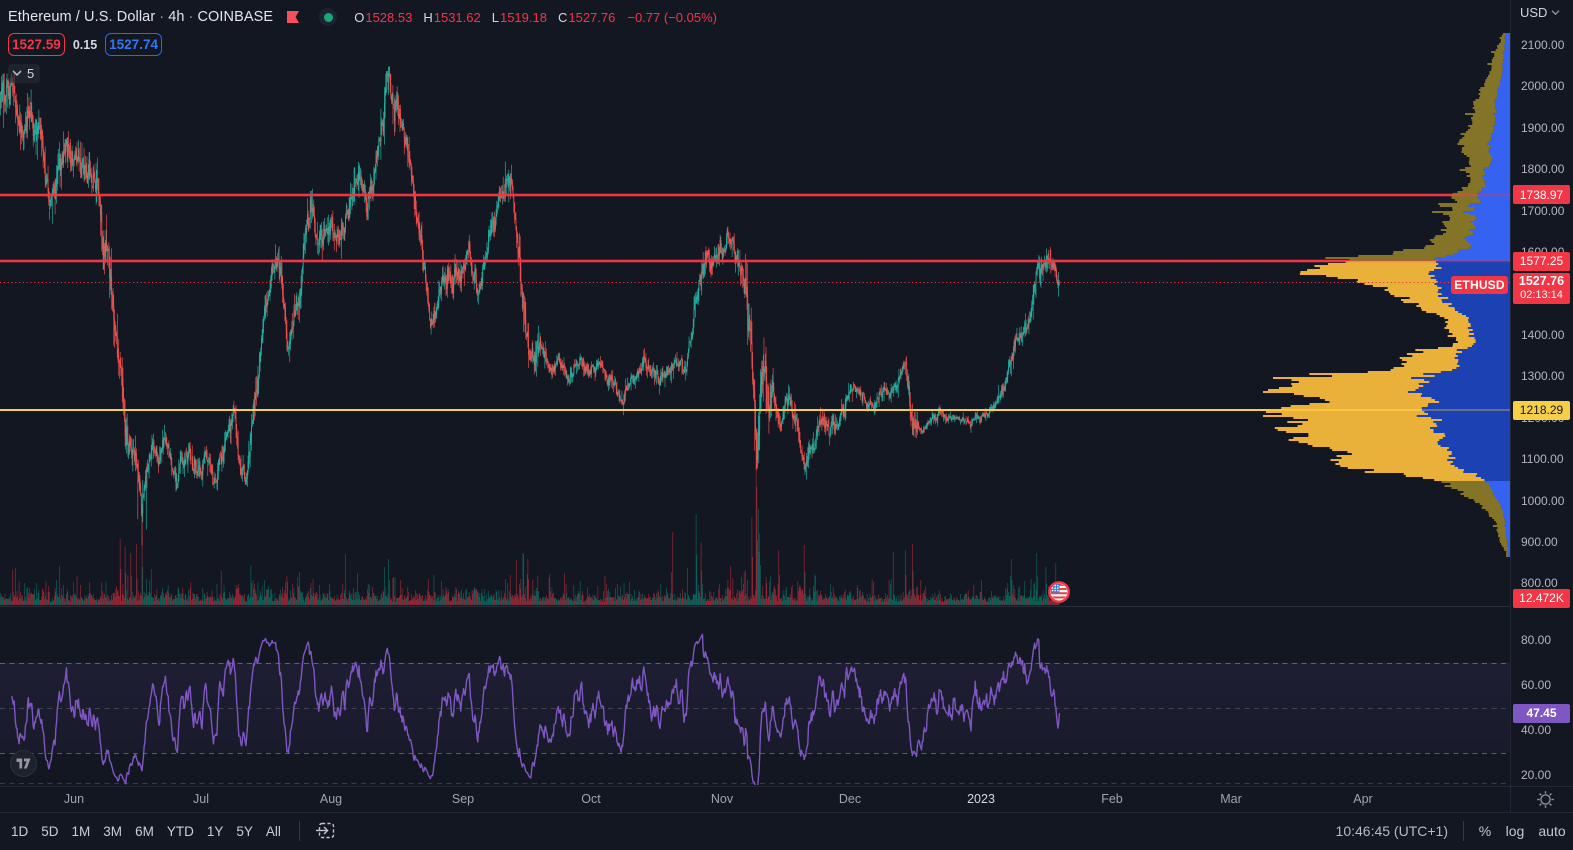  I want to click on clock-label: 10:46:45 (UTC+1), so click(1391, 831).